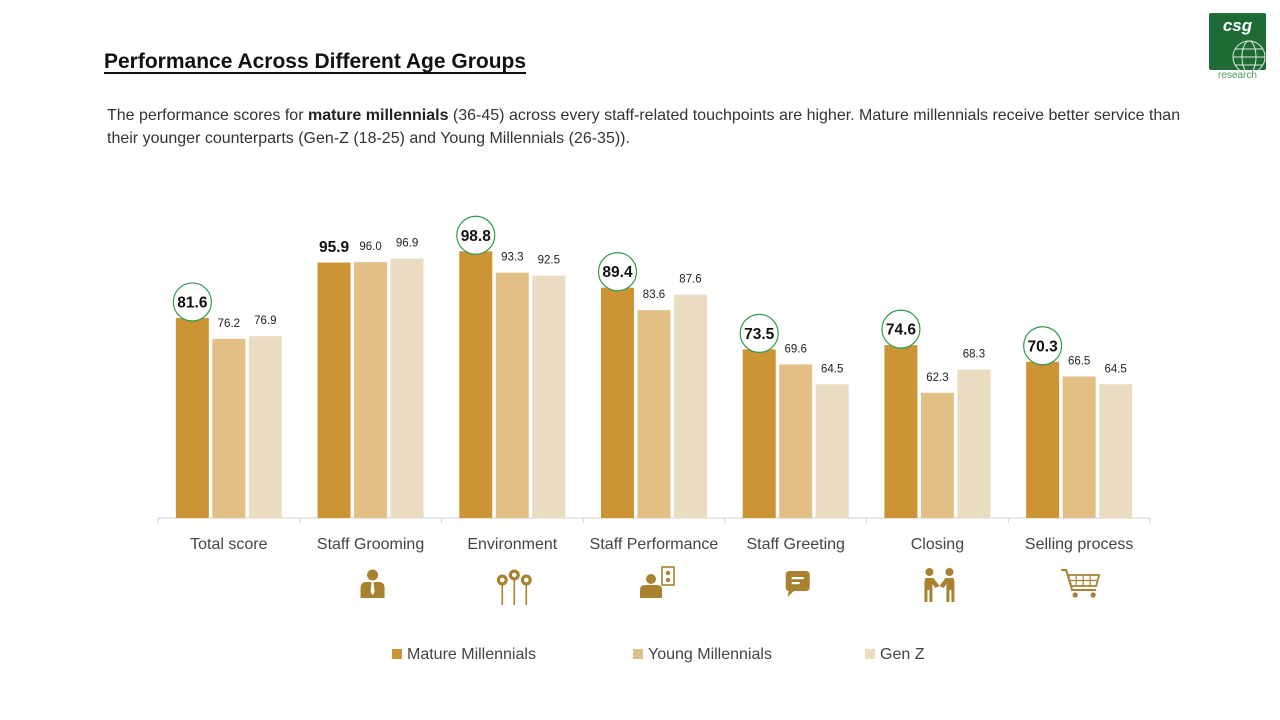 This screenshot has width=1280, height=720. What do you see at coordinates (512, 544) in the screenshot?
I see `x-tick-label: Environment` at bounding box center [512, 544].